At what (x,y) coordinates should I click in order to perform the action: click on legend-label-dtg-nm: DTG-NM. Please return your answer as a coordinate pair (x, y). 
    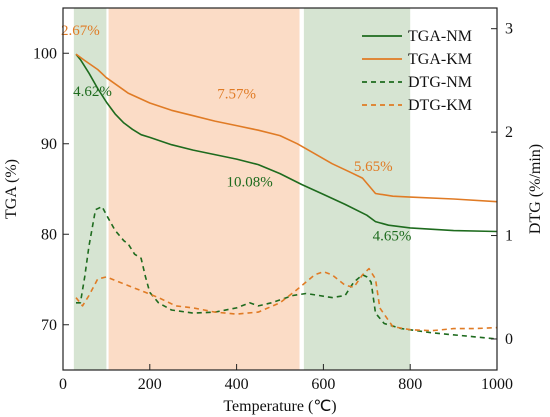
    Looking at the image, I should click on (440, 82).